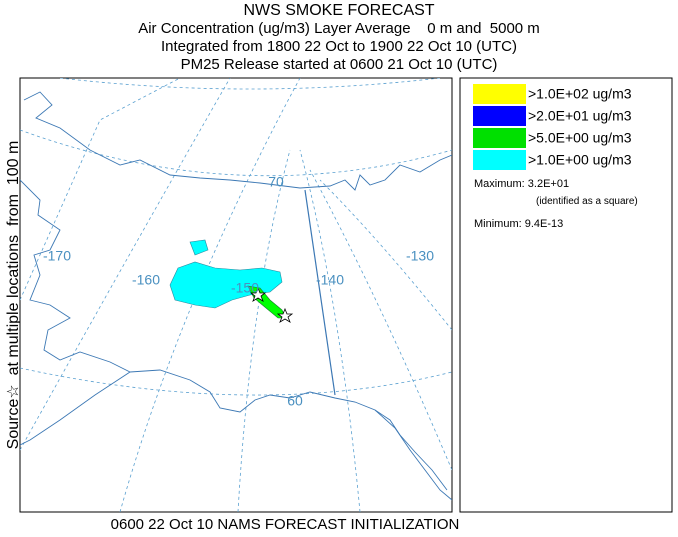  What do you see at coordinates (518, 224) in the screenshot?
I see `minimum: Minimum: 9.4E-13` at bounding box center [518, 224].